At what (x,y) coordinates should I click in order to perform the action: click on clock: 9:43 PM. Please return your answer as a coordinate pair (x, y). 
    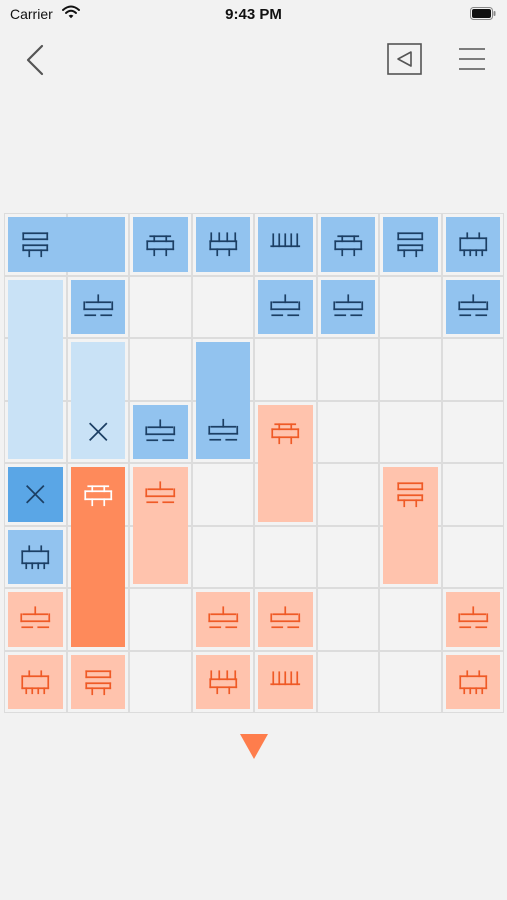
    Looking at the image, I should click on (253, 14).